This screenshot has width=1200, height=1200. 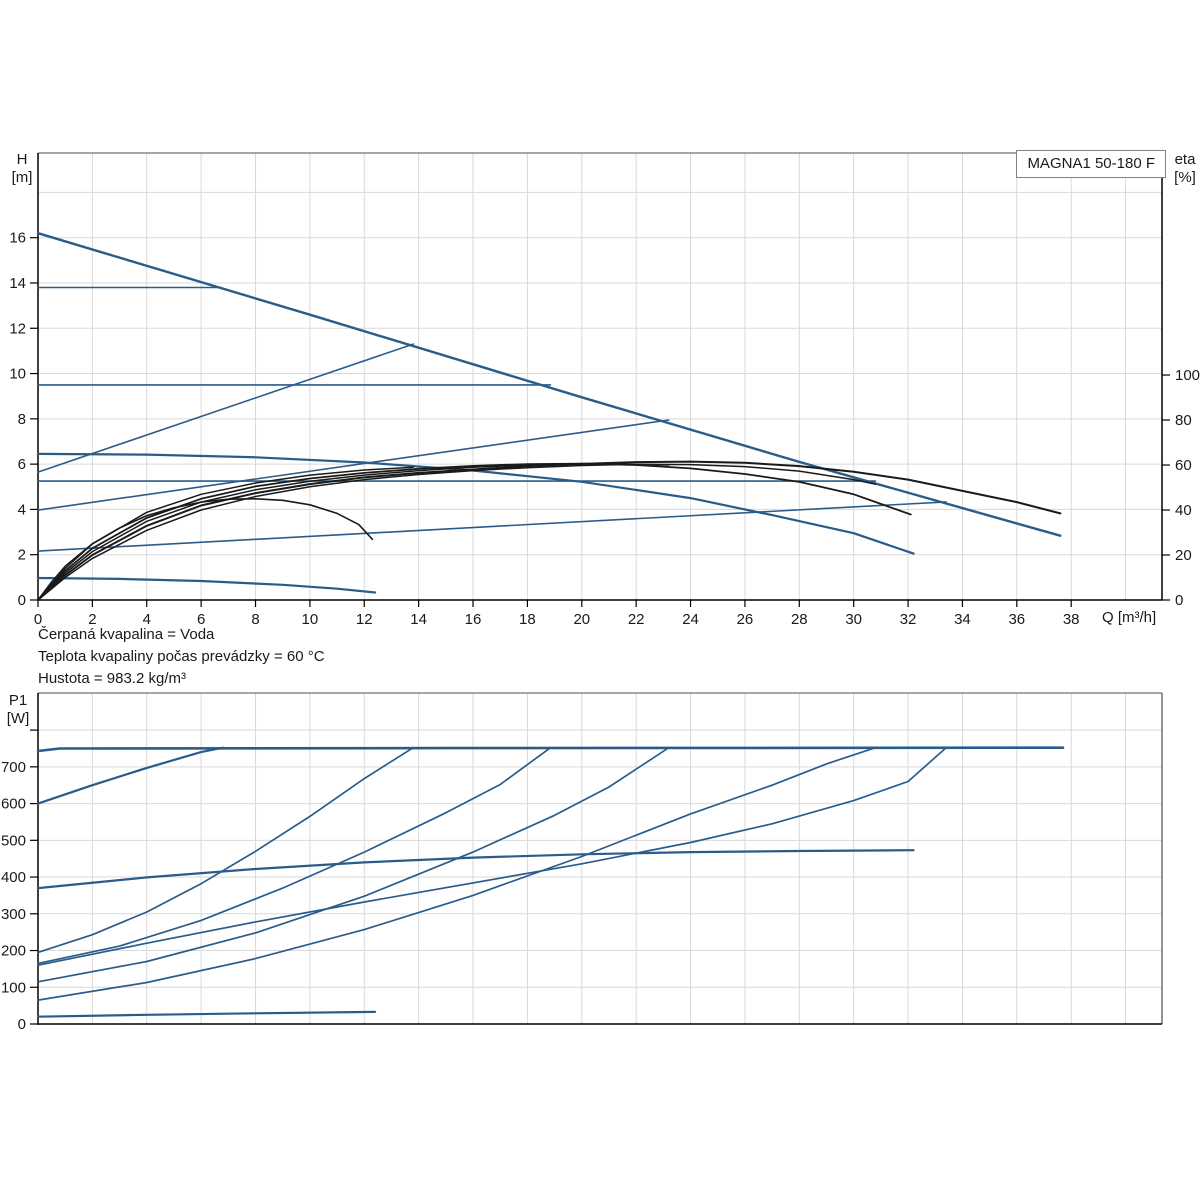 What do you see at coordinates (22, 177) in the screenshot?
I see `h-axis-label-unit: [m]` at bounding box center [22, 177].